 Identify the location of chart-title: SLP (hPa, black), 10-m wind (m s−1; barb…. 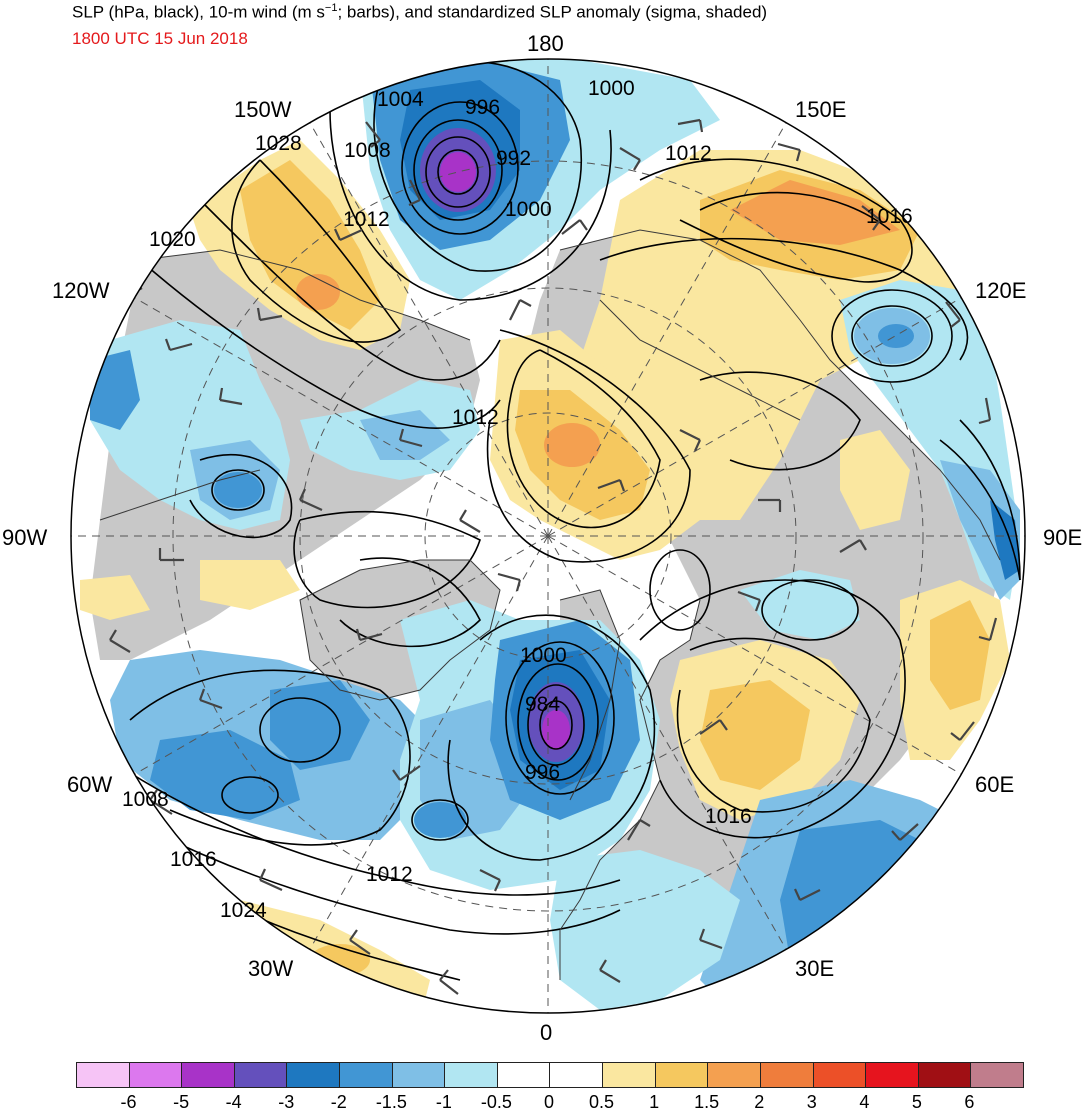
(420, 12).